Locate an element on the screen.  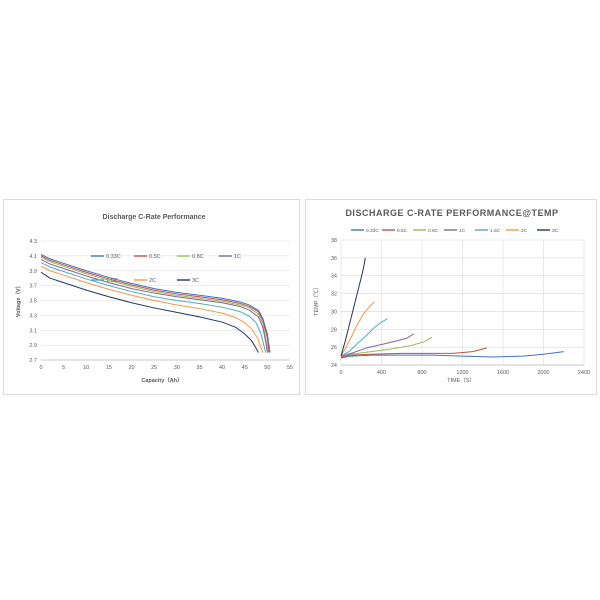
y-tick-label: 32 is located at coordinates (334, 295).